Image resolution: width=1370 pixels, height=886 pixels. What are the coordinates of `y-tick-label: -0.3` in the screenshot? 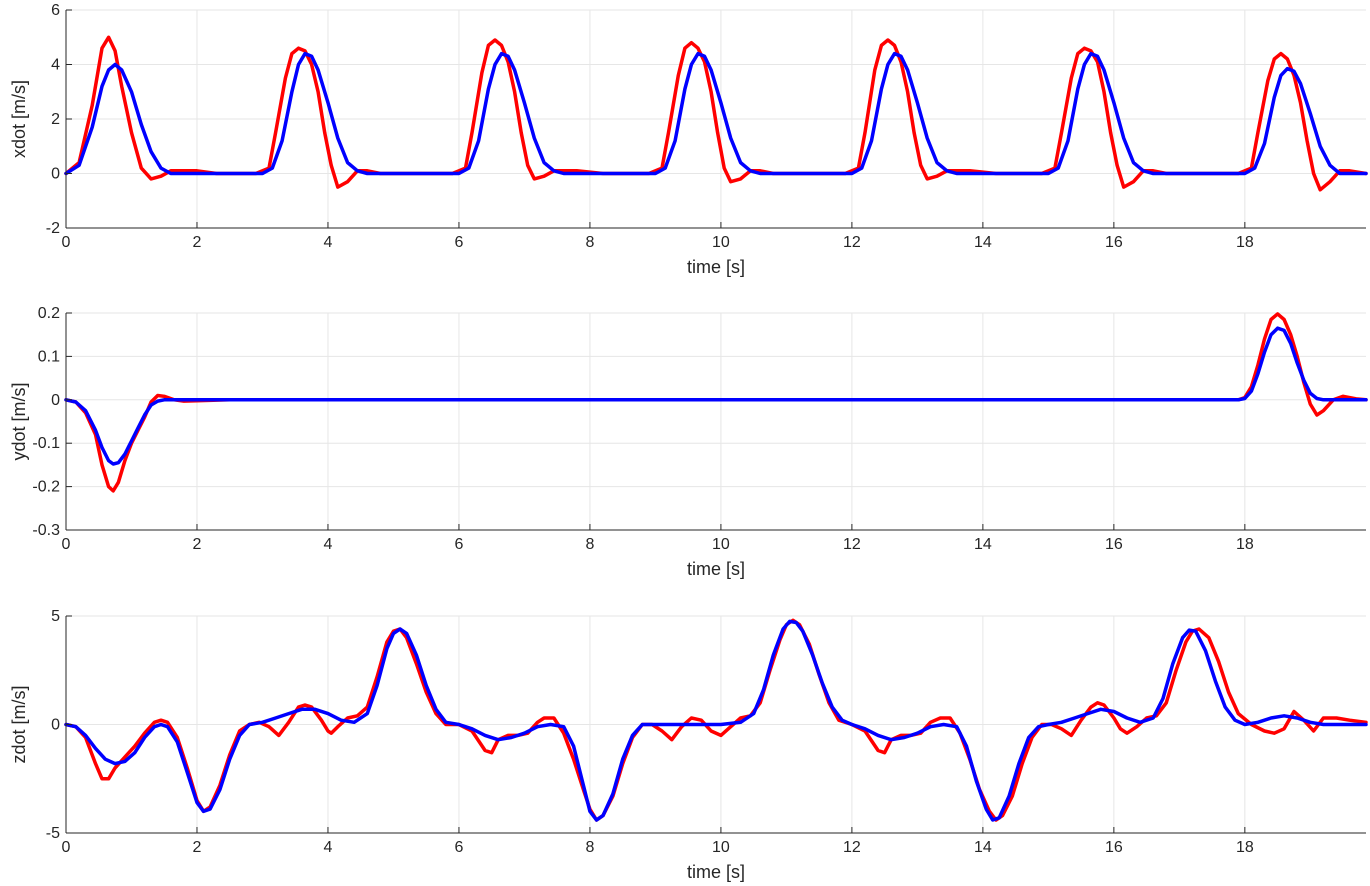 It's located at (46, 530).